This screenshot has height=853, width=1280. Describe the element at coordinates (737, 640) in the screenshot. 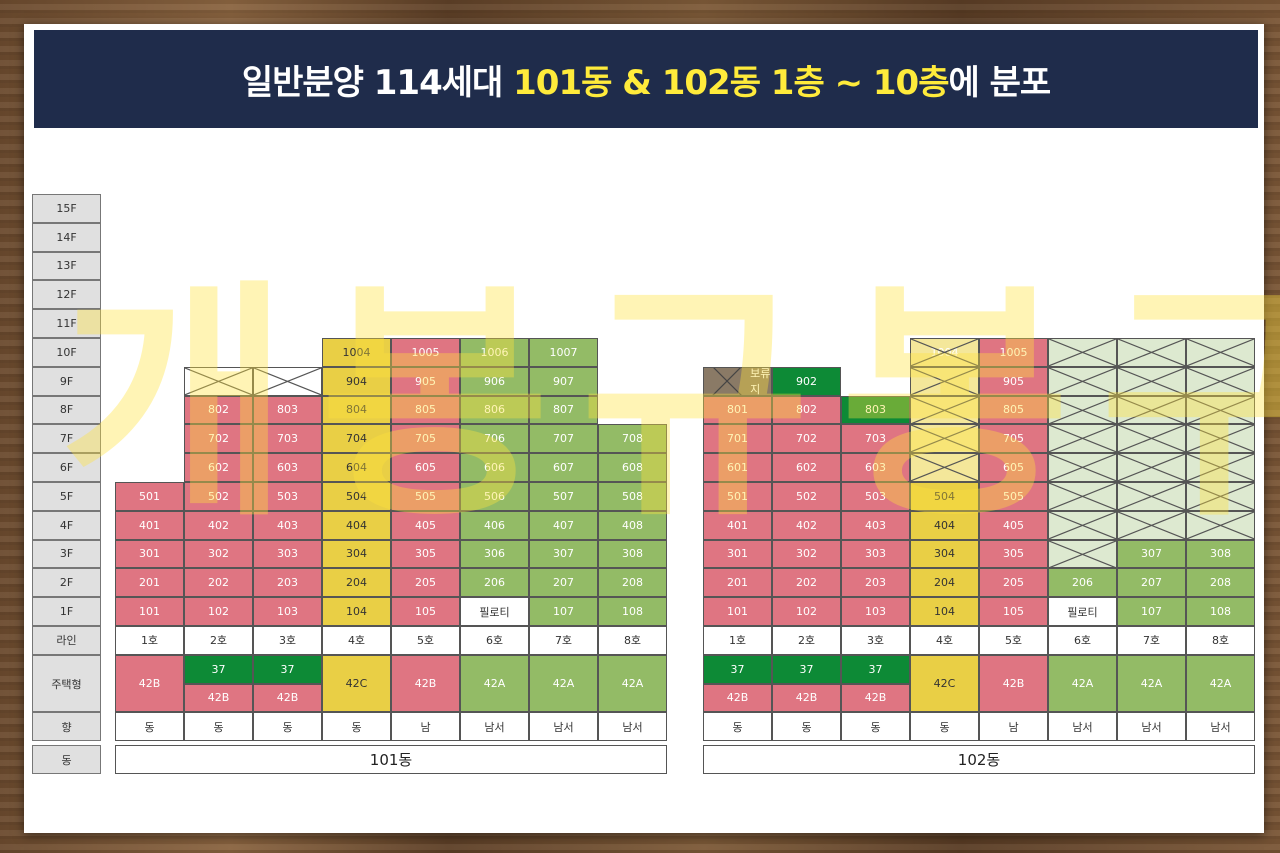

I see `line-label: 1호` at that location.